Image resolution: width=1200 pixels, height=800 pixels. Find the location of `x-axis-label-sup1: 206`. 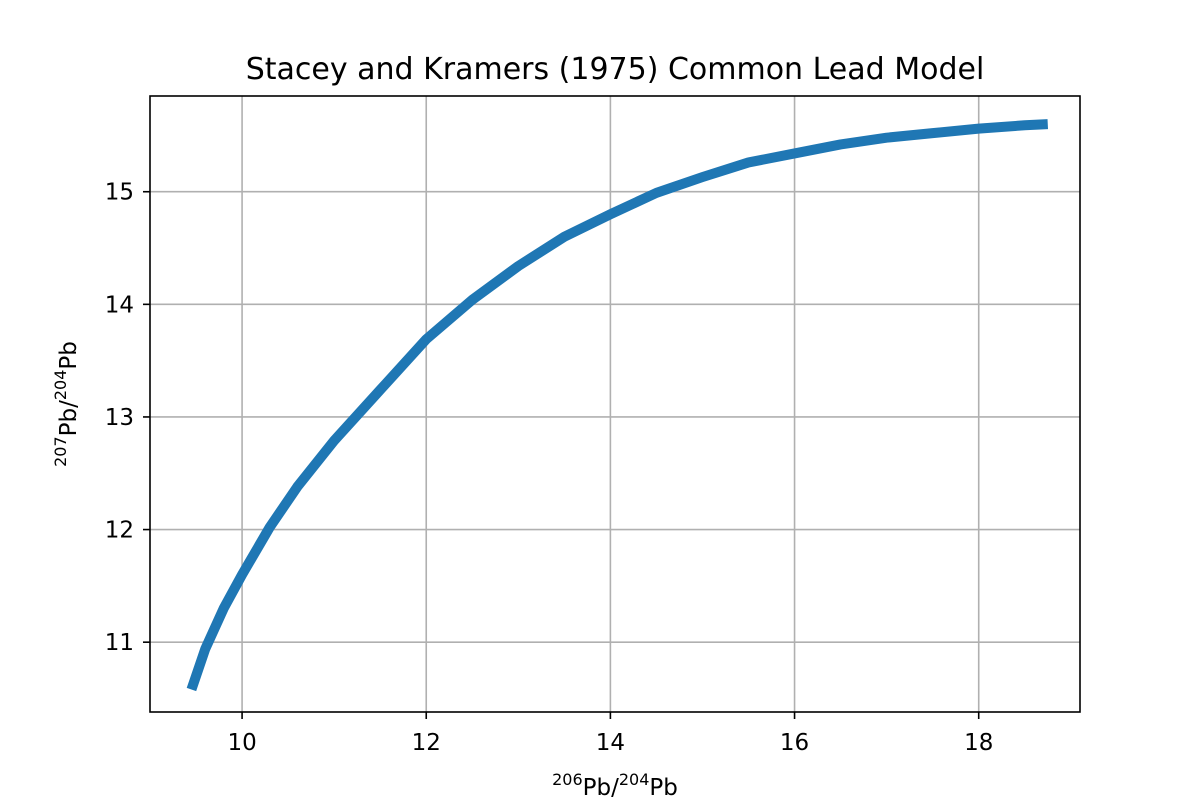

x-axis-label-sup1: 206 is located at coordinates (567, 779).